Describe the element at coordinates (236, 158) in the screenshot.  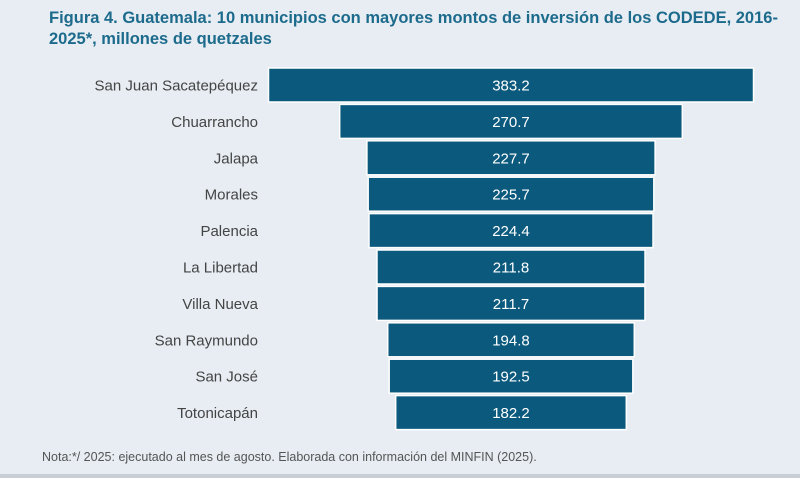
I see `category-label: Jalapa` at that location.